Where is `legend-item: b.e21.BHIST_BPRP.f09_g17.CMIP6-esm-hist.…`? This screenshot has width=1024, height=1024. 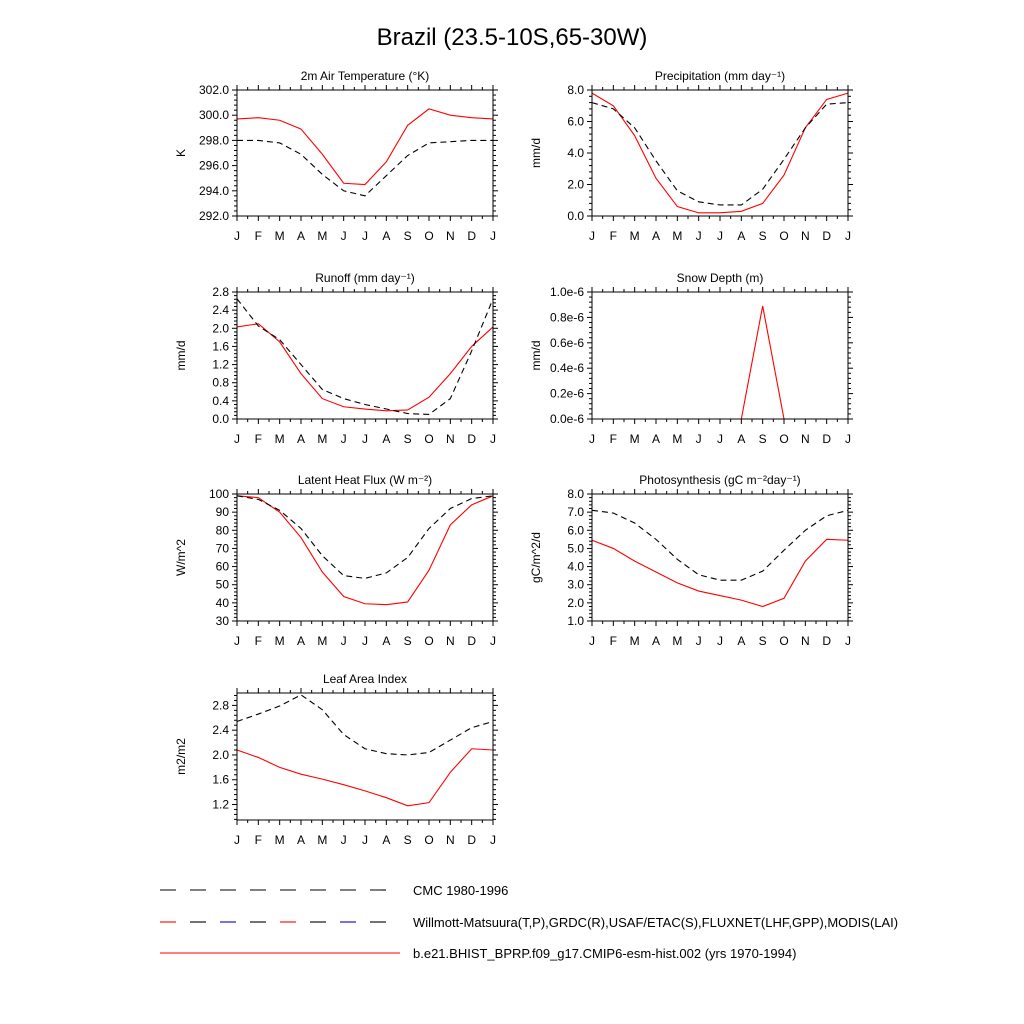 legend-item: b.e21.BHIST_BPRP.f09_g17.CMIP6-esm-hist.… is located at coordinates (478, 953).